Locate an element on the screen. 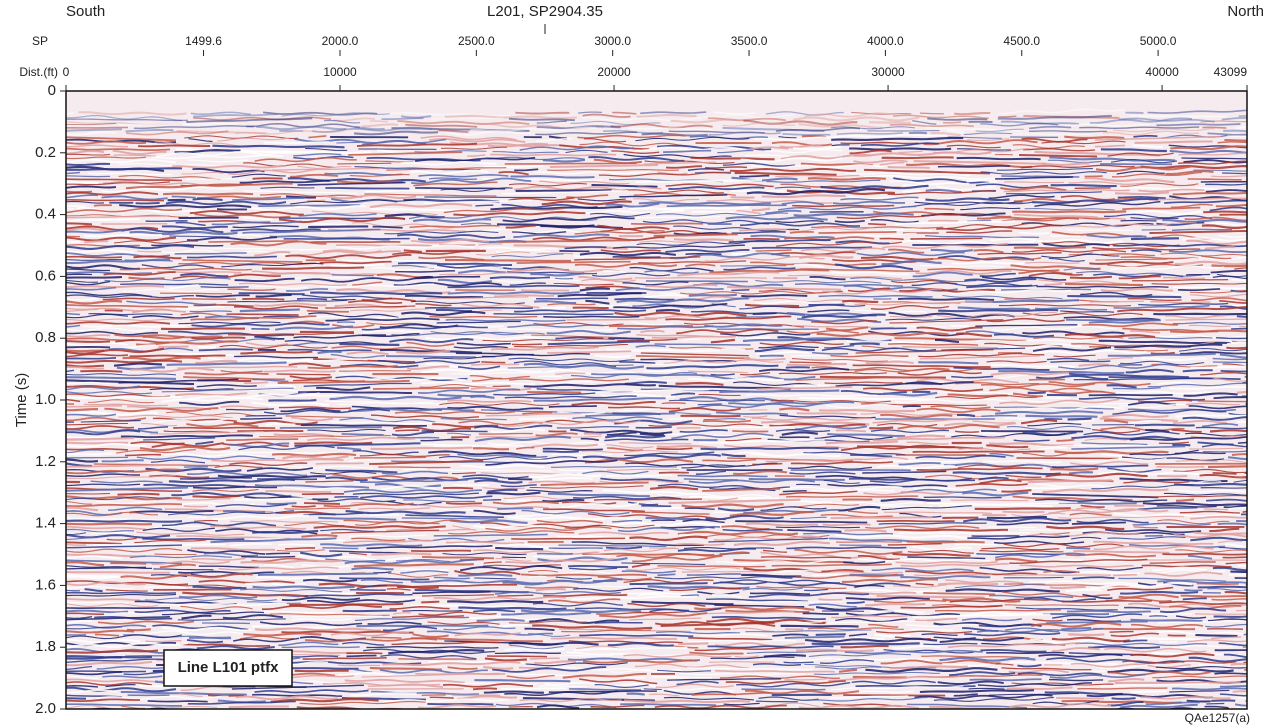 This screenshot has height=728, width=1266. y-tick-label: 0.6 is located at coordinates (45, 275).